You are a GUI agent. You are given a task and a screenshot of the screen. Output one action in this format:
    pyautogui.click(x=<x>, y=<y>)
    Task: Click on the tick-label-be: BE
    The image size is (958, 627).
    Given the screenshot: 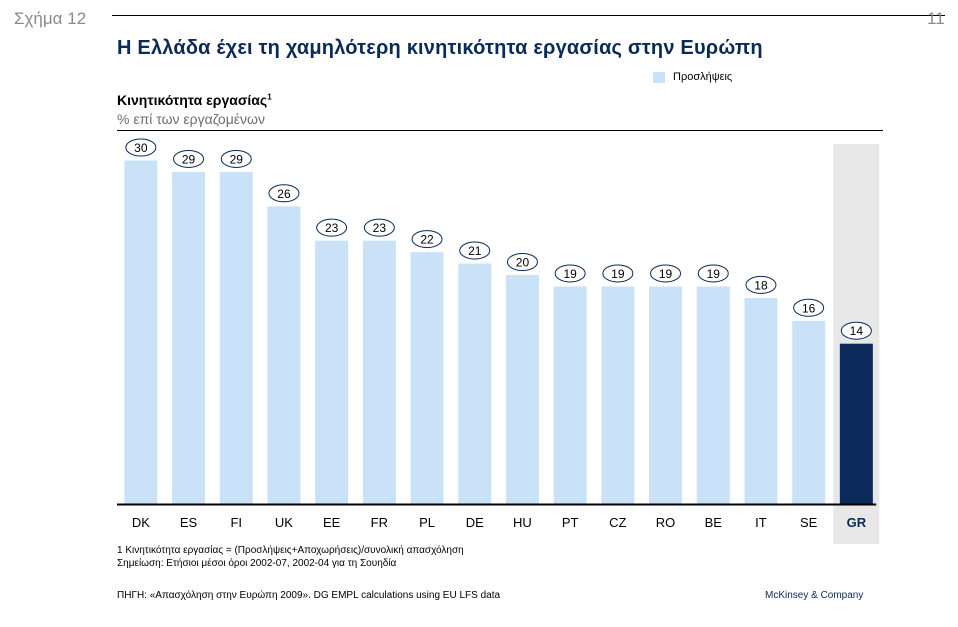 What is the action you would take?
    pyautogui.click(x=714, y=522)
    